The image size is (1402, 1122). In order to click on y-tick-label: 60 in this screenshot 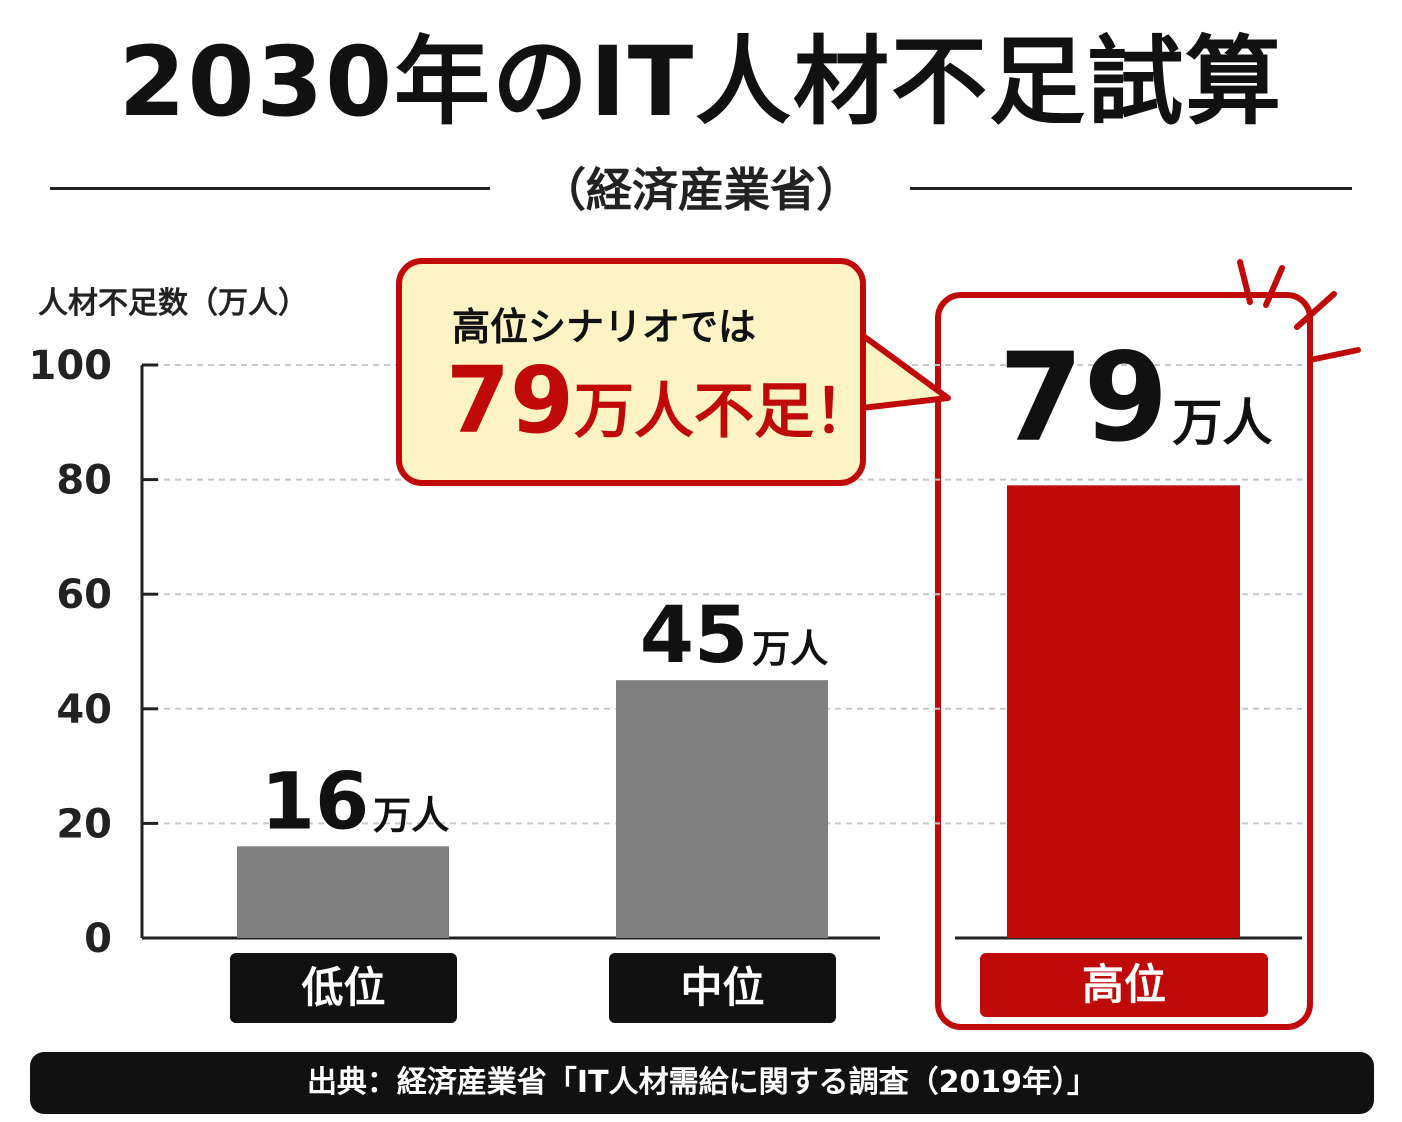, I will do `click(84, 595)`.